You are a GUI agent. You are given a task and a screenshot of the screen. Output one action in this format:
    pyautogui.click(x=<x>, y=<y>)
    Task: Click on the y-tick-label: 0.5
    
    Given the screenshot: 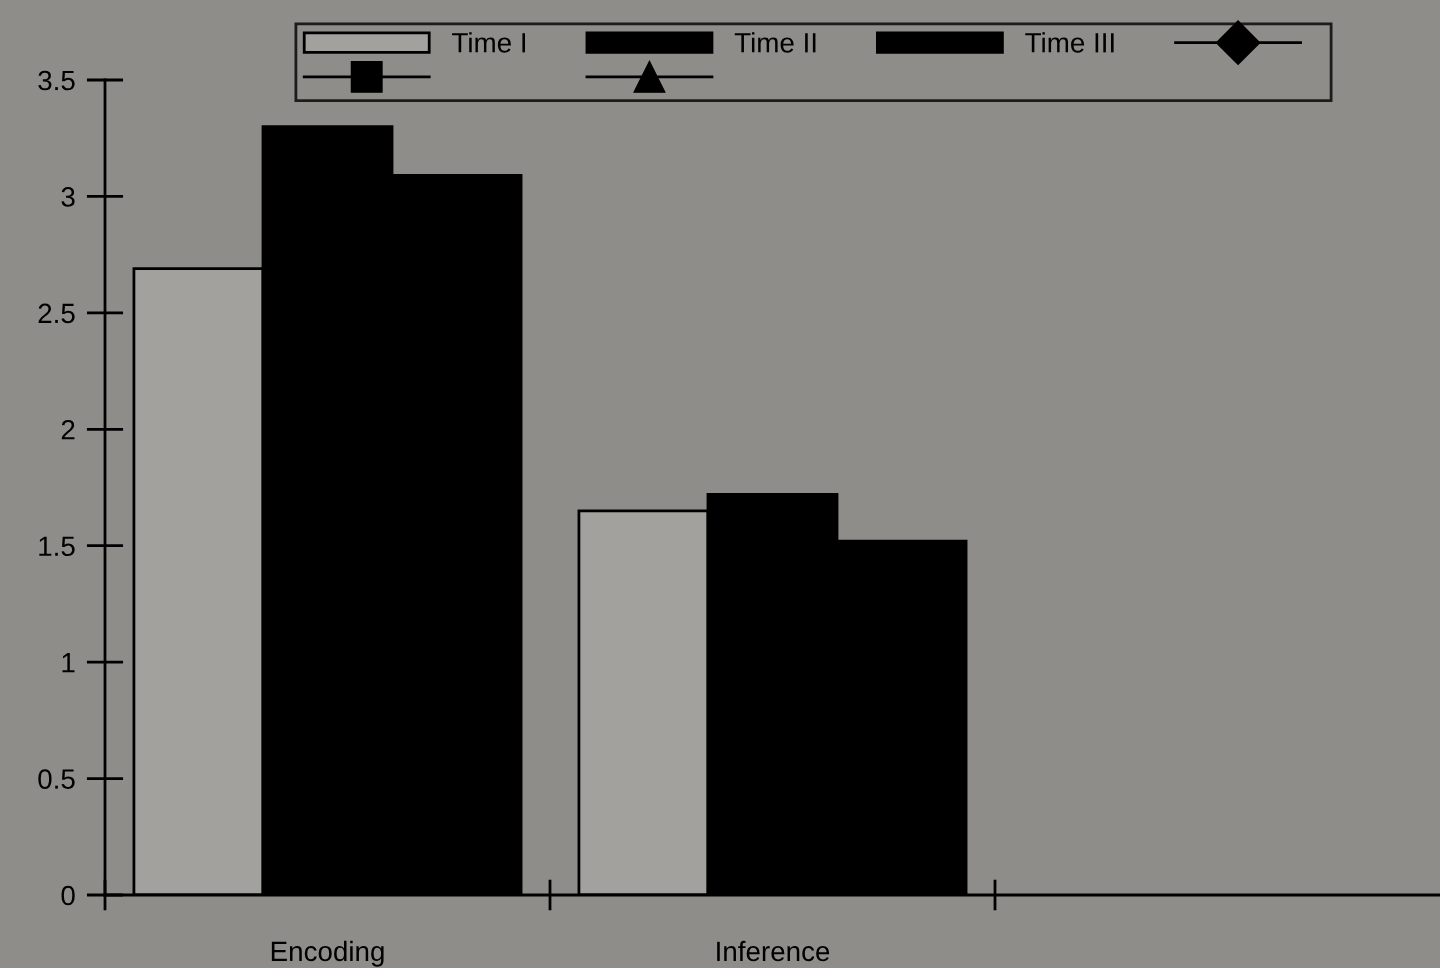 What is the action you would take?
    pyautogui.click(x=56, y=779)
    